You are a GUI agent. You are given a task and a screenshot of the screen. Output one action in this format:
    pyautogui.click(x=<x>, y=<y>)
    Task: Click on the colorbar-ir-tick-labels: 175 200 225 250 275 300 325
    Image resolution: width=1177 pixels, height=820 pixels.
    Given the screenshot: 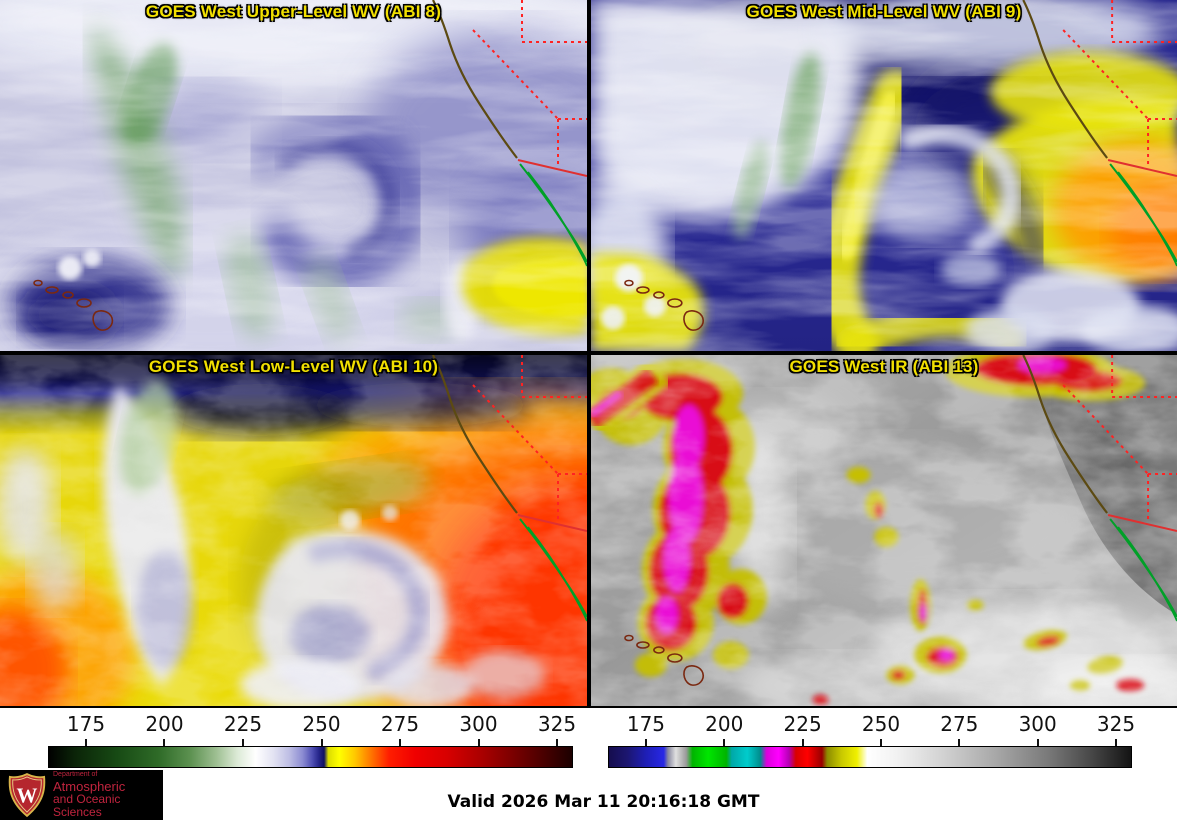 What is the action you would take?
    pyautogui.click(x=872, y=725)
    